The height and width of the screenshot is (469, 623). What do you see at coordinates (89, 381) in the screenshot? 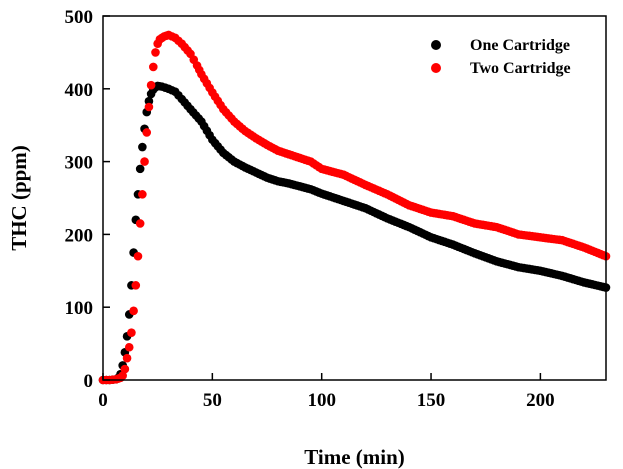
I see `y-tick-label: 0` at bounding box center [89, 381].